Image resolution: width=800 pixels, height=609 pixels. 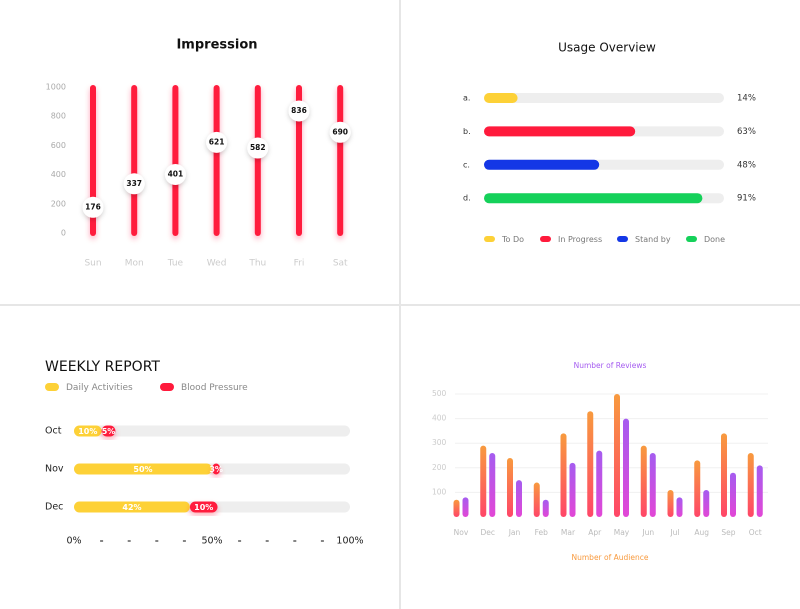 What do you see at coordinates (73, 541) in the screenshot?
I see `x-tick-label: 0%` at bounding box center [73, 541].